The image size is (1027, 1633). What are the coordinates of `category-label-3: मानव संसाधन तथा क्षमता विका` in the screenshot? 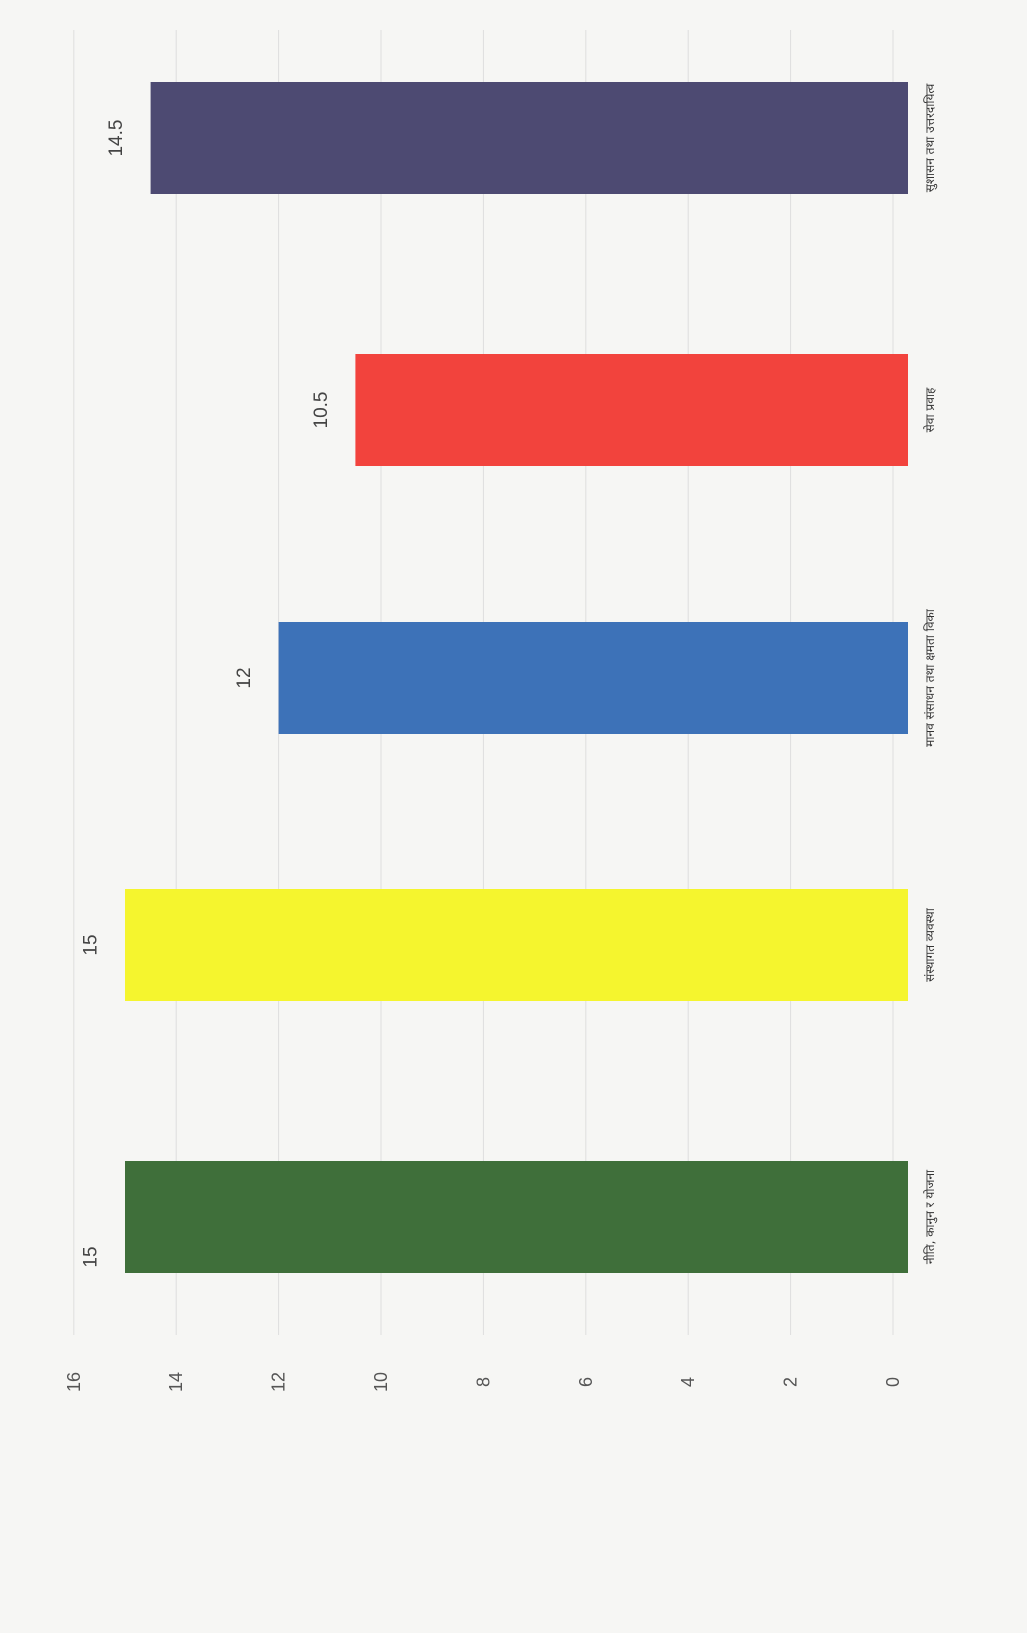 It's located at (930, 677).